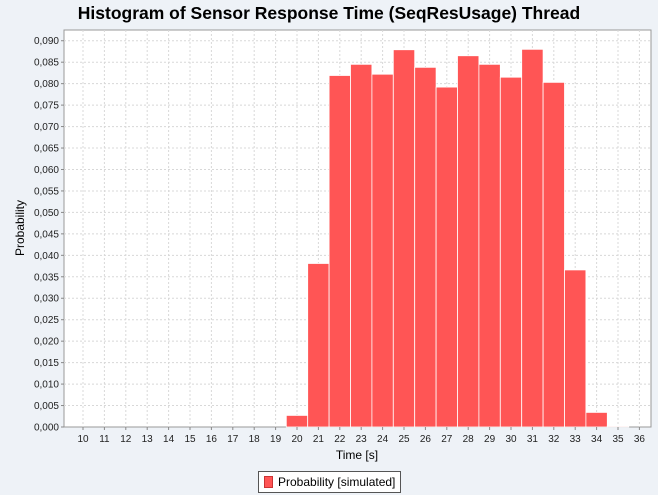 This screenshot has height=495, width=658. Describe the element at coordinates (46, 299) in the screenshot. I see `y-tick-label: 0,030` at that location.